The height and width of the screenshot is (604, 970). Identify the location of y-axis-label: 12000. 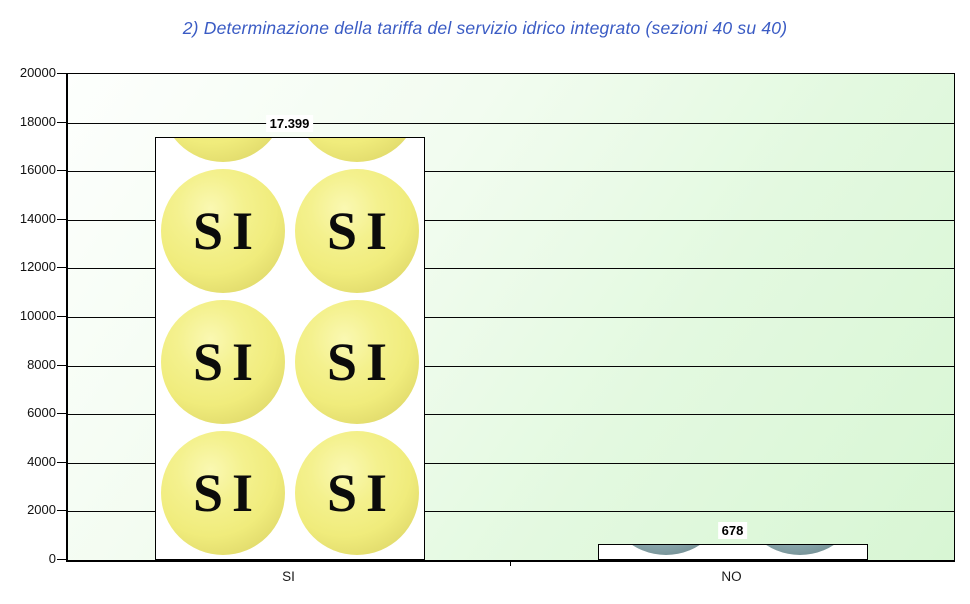
(37, 267).